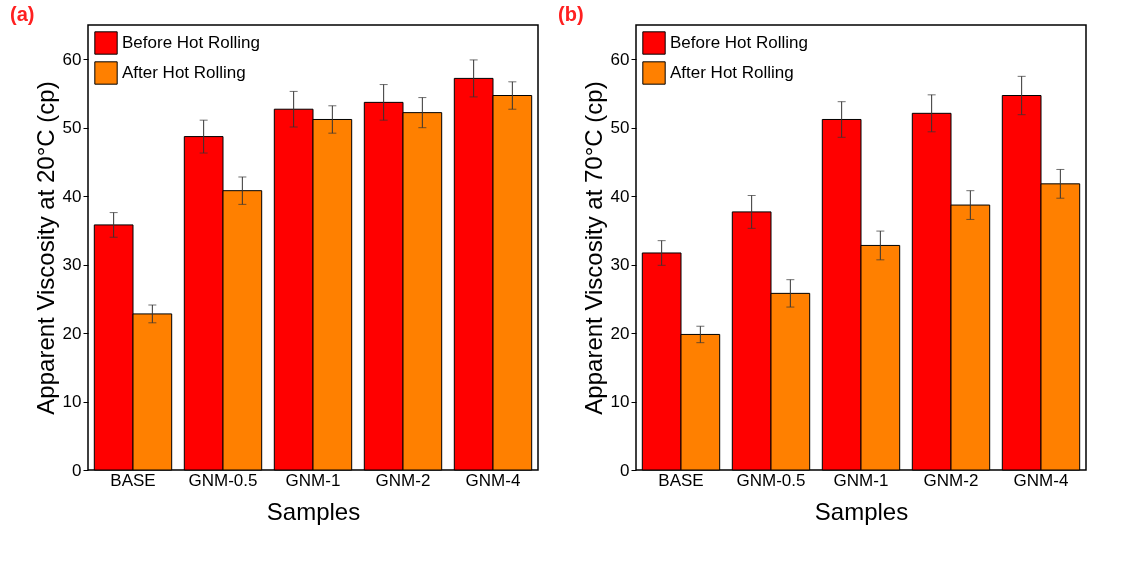 This screenshot has height=574, width=1137. I want to click on chart-title: (b), so click(571, 14).